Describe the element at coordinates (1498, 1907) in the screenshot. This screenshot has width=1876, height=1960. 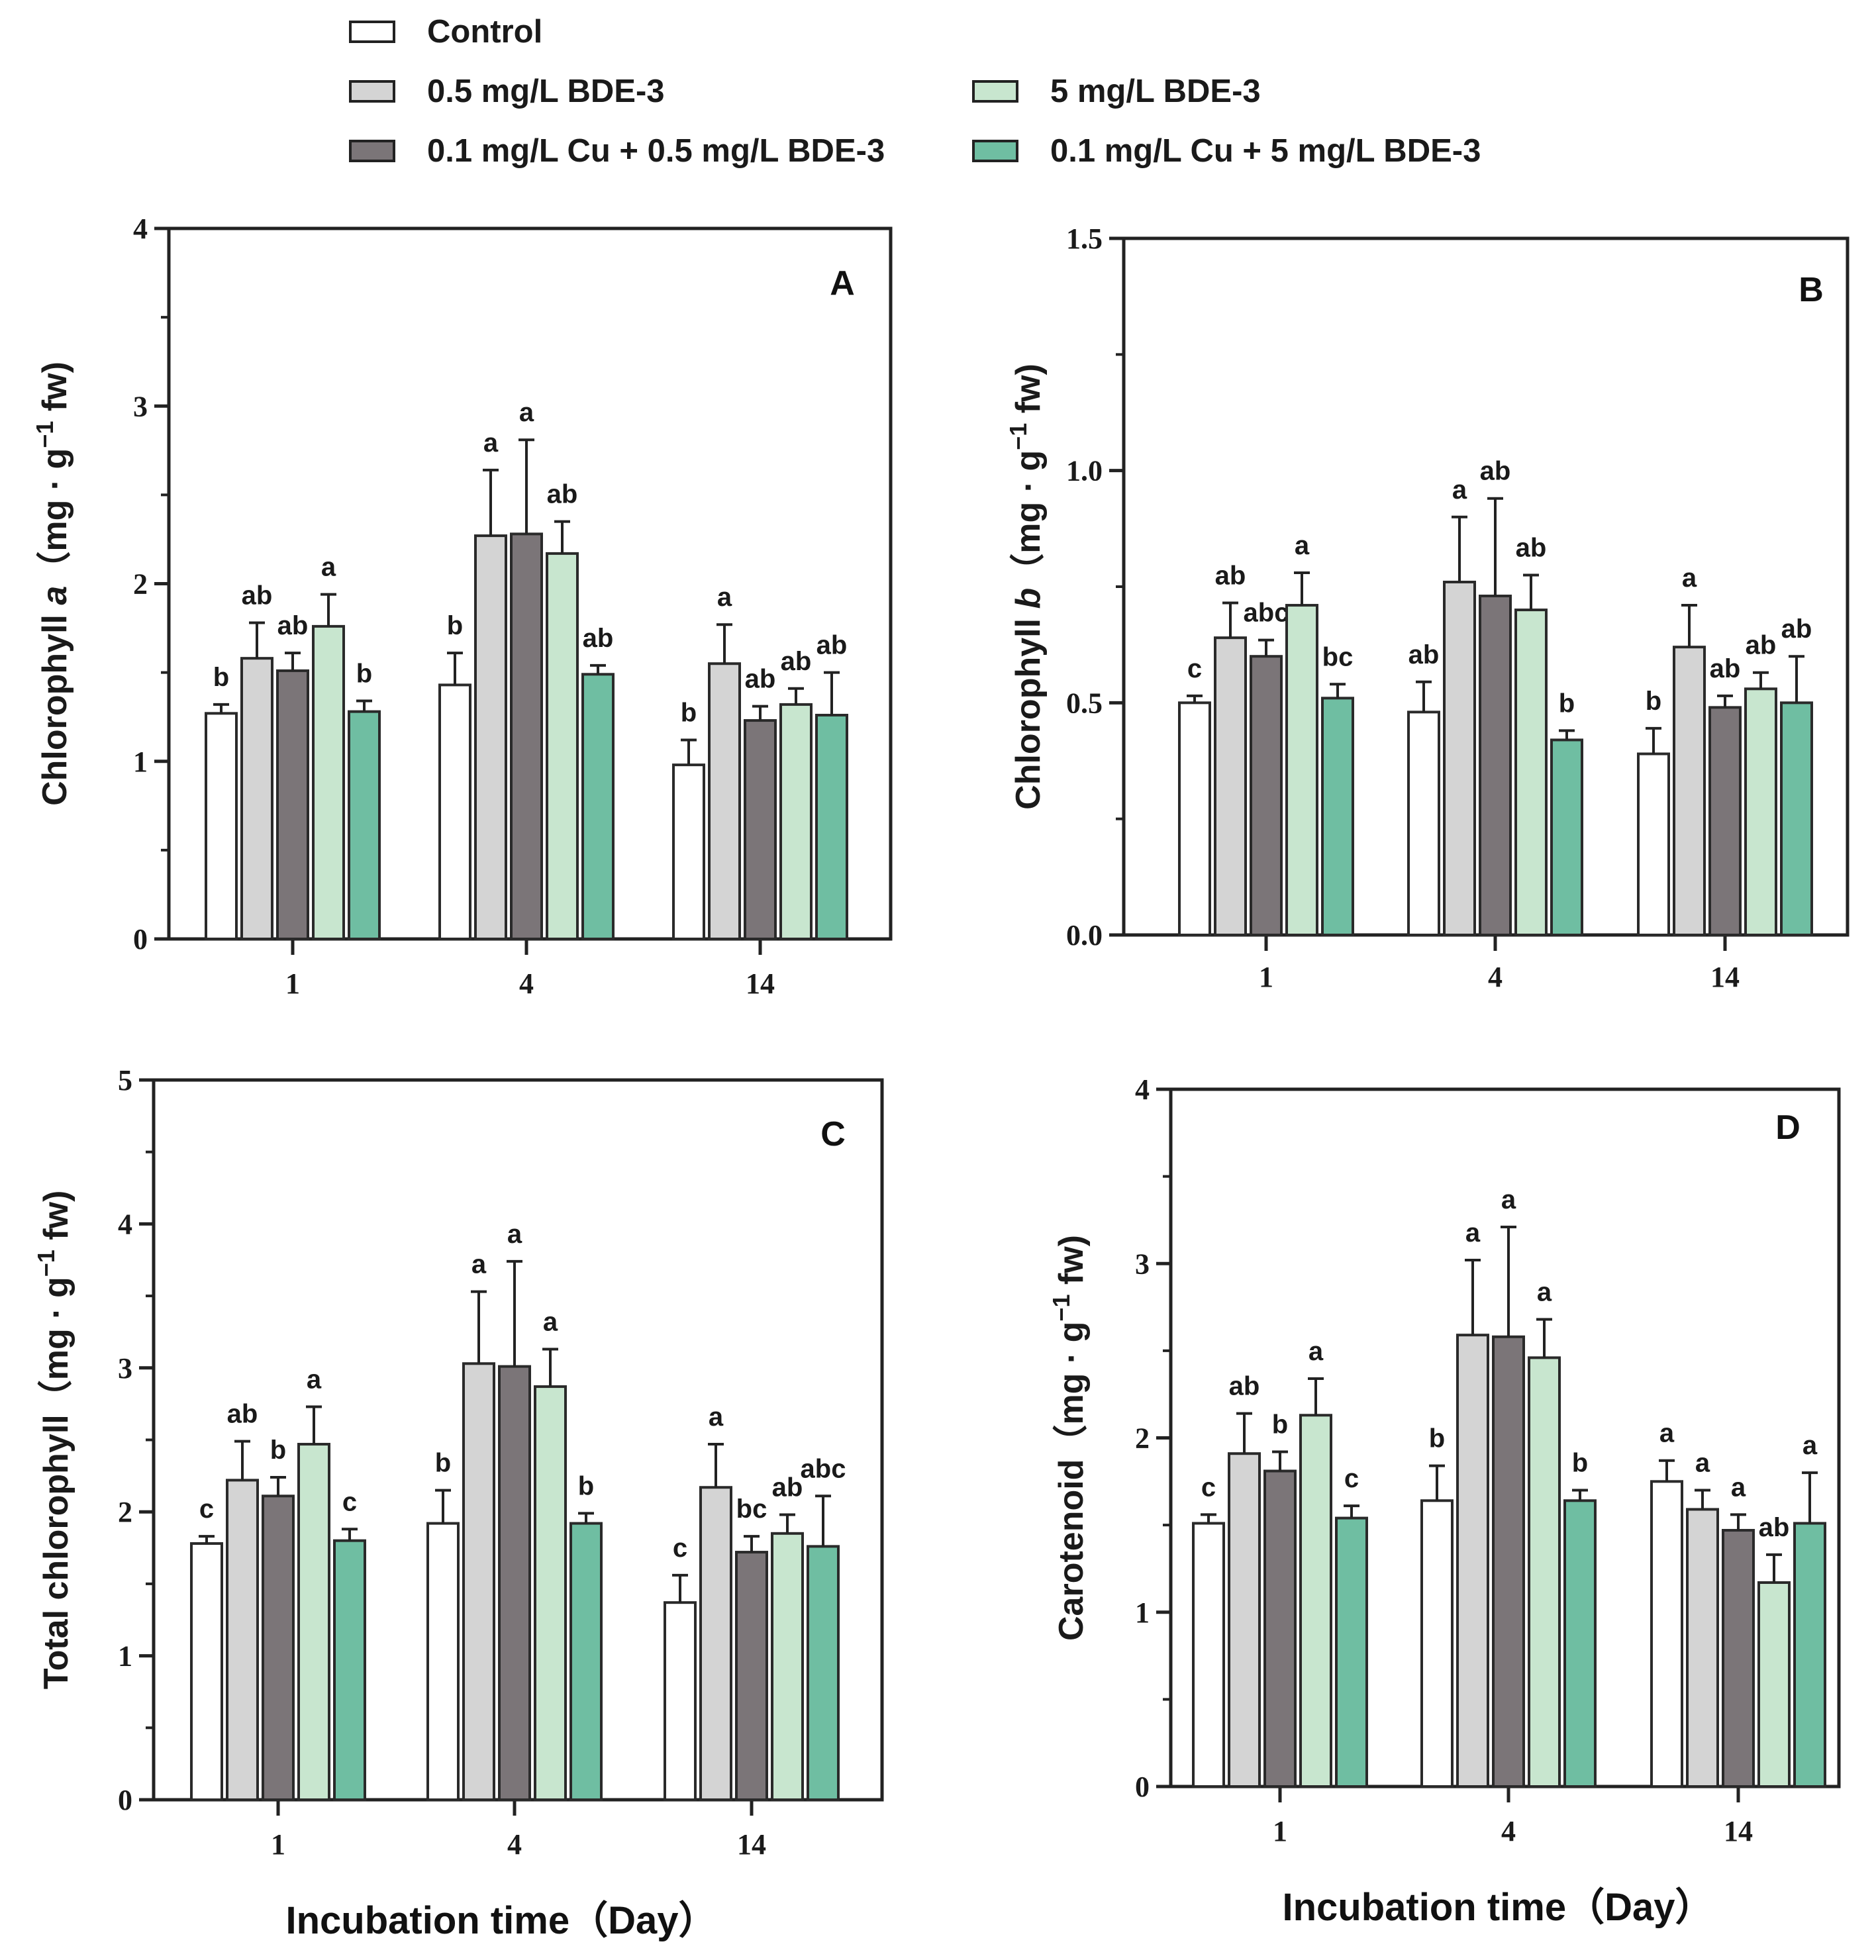
I see `x-axis-title-right: Incubation time（Day）` at that location.